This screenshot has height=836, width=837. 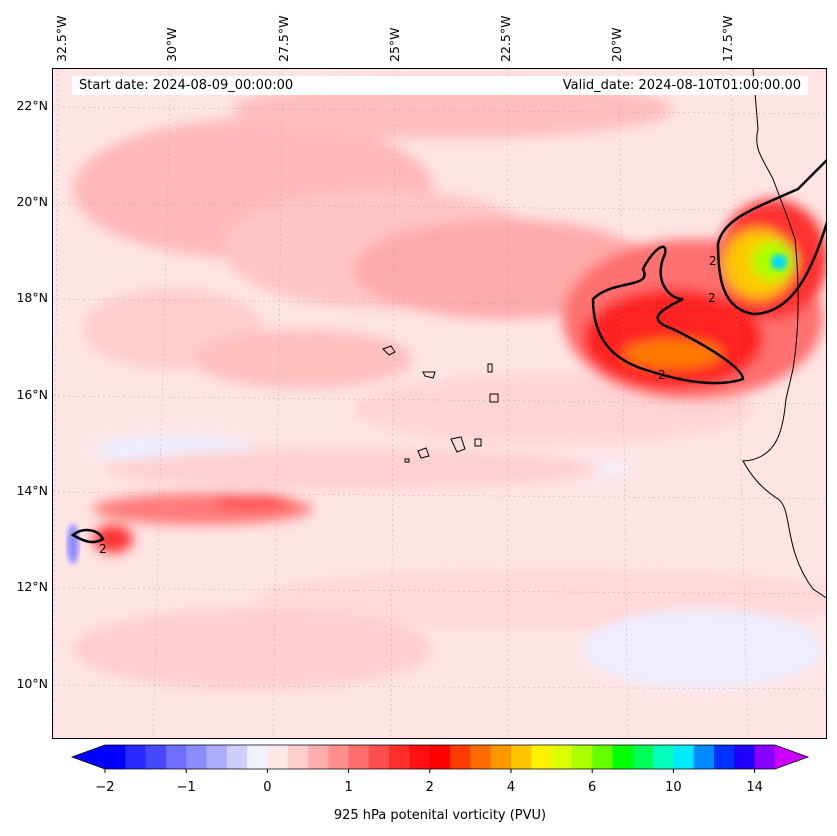 I want to click on colorbar-tick-label: 6, so click(x=592, y=787).